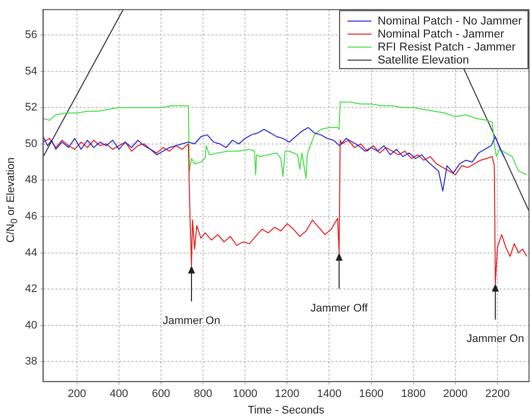  Describe the element at coordinates (31, 216) in the screenshot. I see `y-tick-label: 46` at that location.